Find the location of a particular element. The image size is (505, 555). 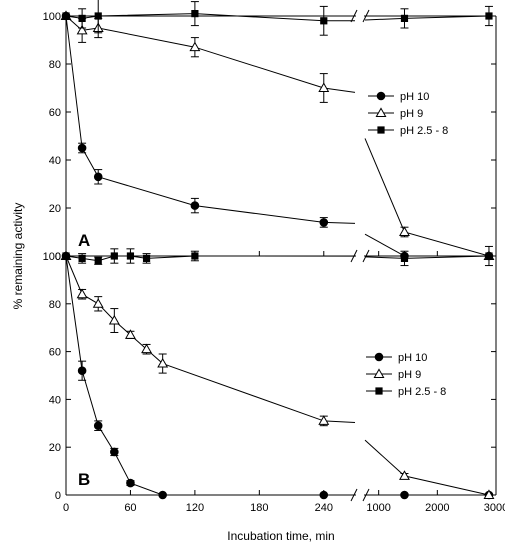

panel-a-y-tick-label: 0 is located at coordinates (58, 257).